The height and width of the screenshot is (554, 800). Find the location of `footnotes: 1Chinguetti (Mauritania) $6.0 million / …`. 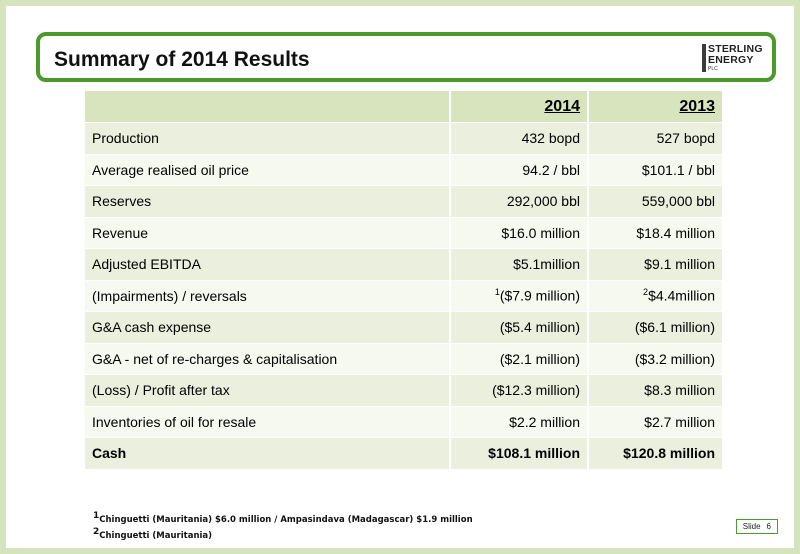

footnotes: 1Chinguetti (Mauritania) $6.0 million / … is located at coordinates (283, 526).